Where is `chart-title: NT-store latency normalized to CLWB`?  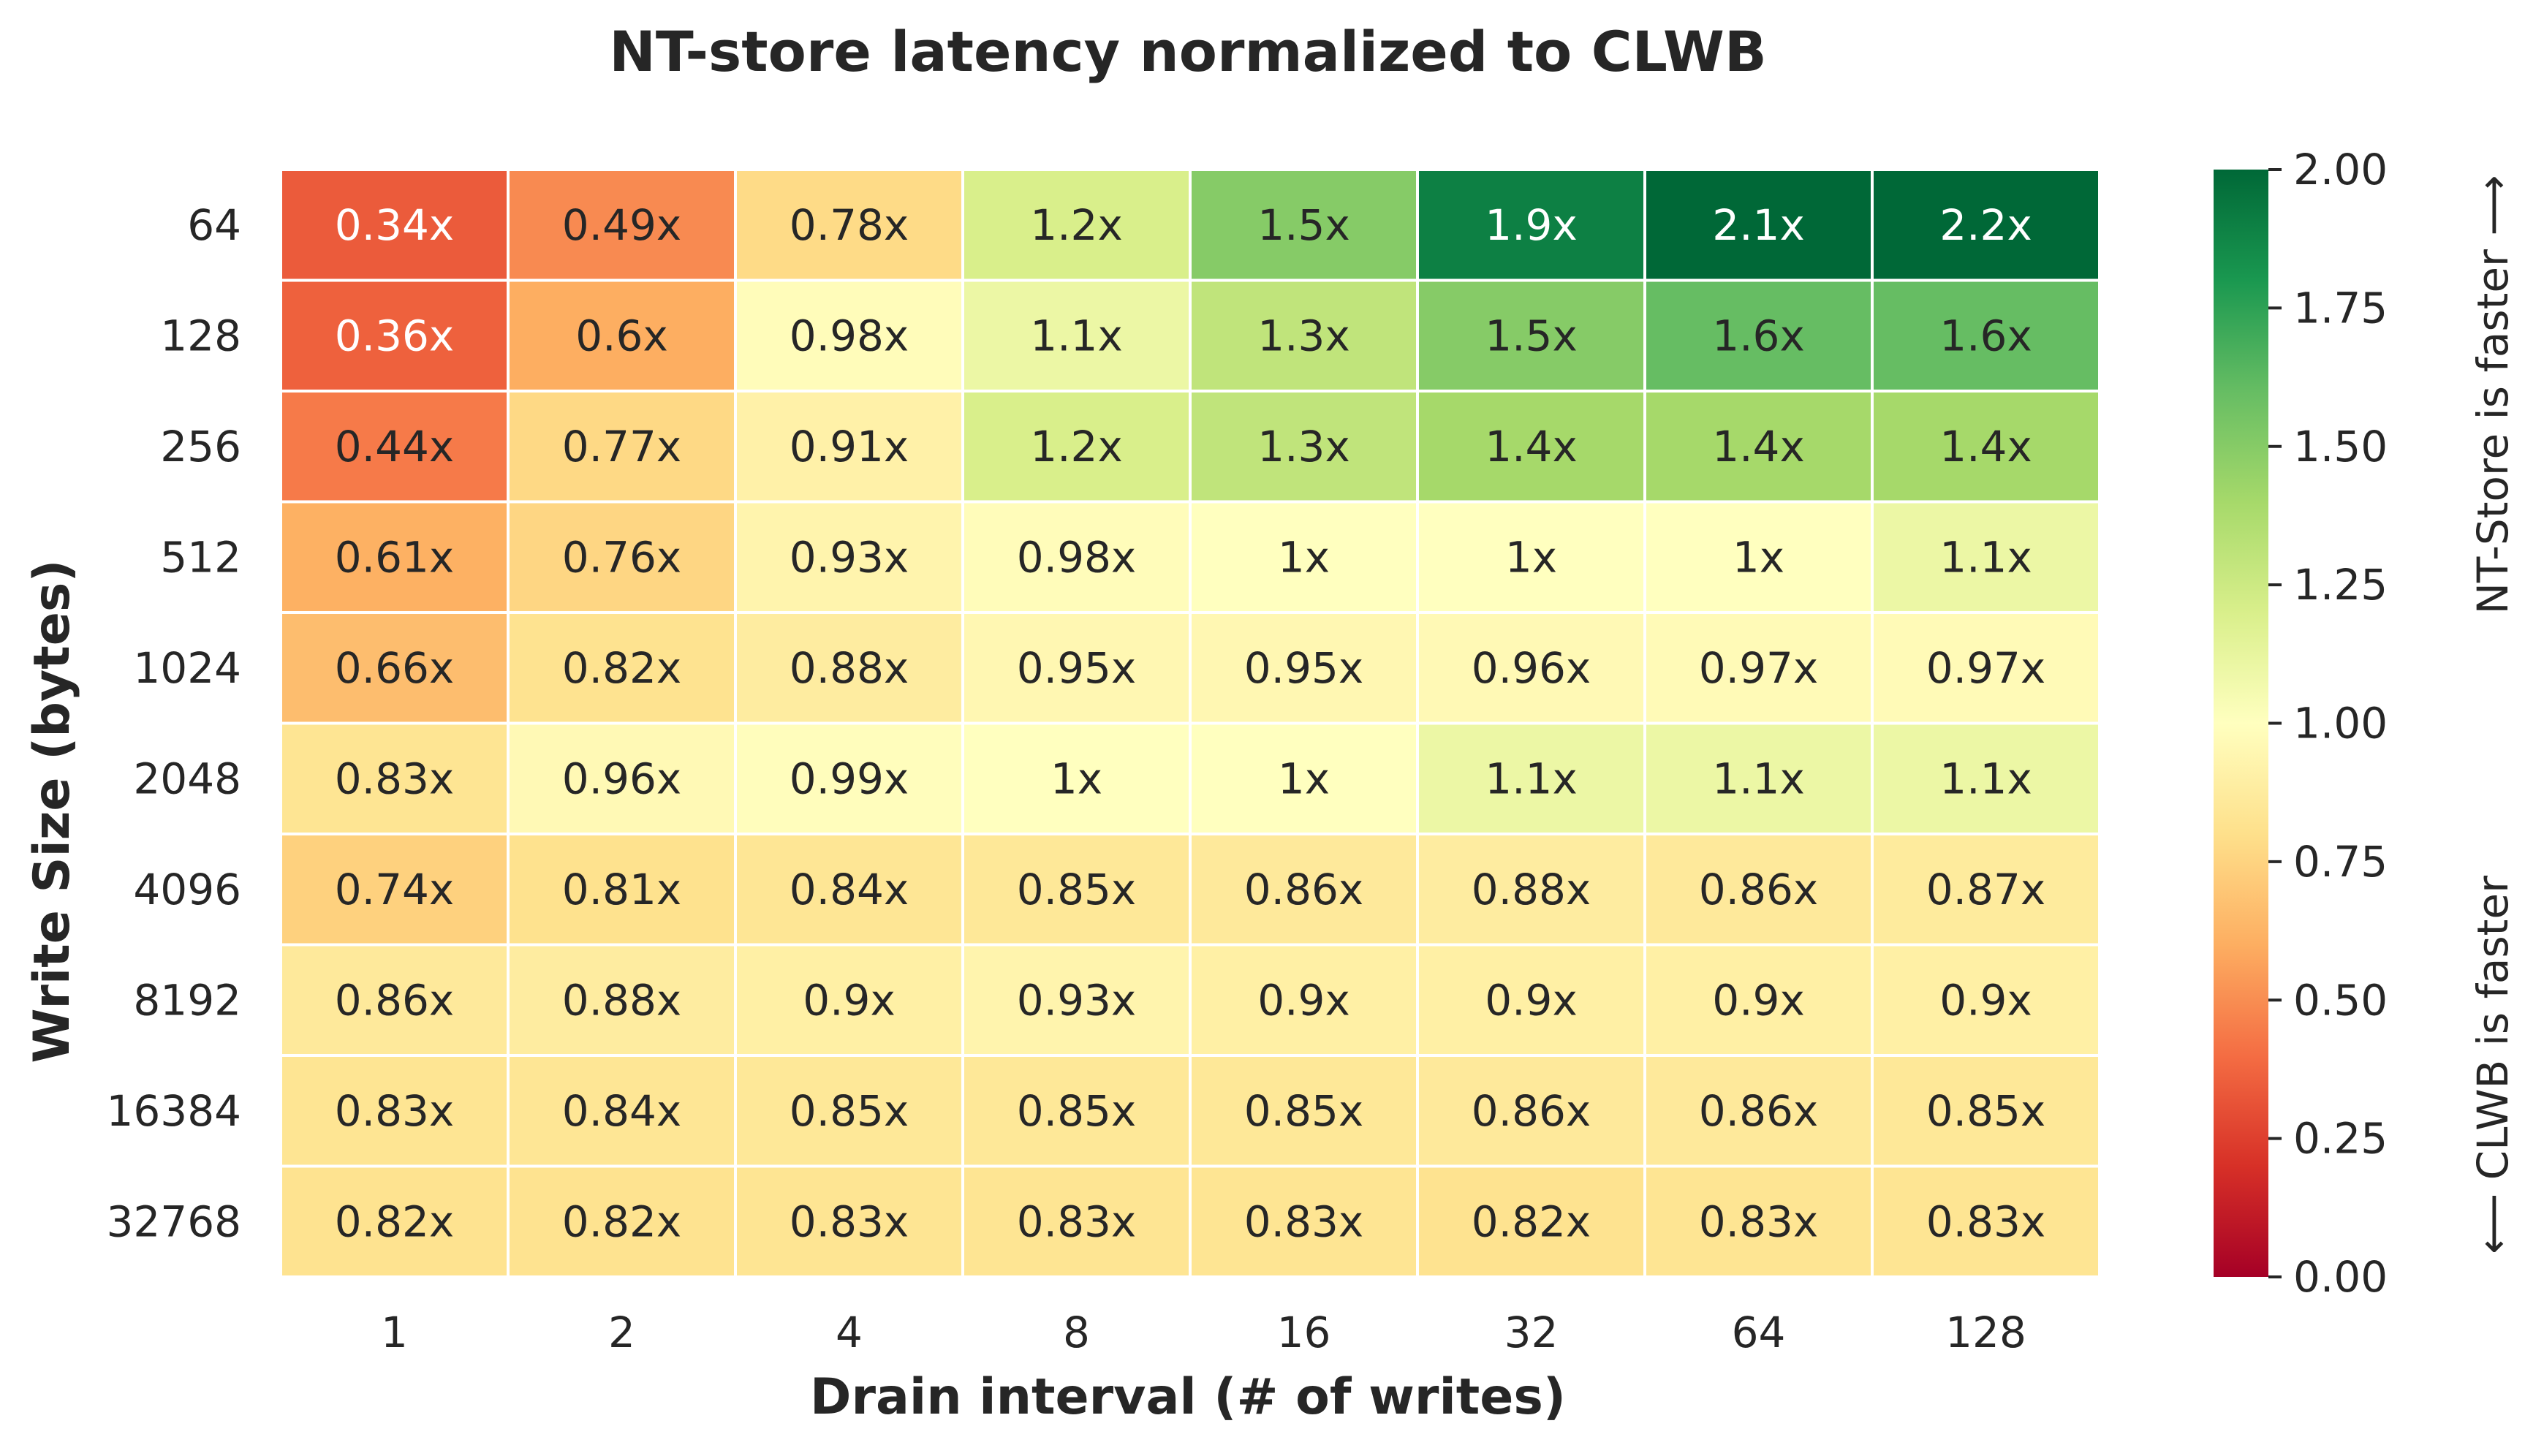 chart-title: NT-store latency normalized to CLWB is located at coordinates (1188, 51).